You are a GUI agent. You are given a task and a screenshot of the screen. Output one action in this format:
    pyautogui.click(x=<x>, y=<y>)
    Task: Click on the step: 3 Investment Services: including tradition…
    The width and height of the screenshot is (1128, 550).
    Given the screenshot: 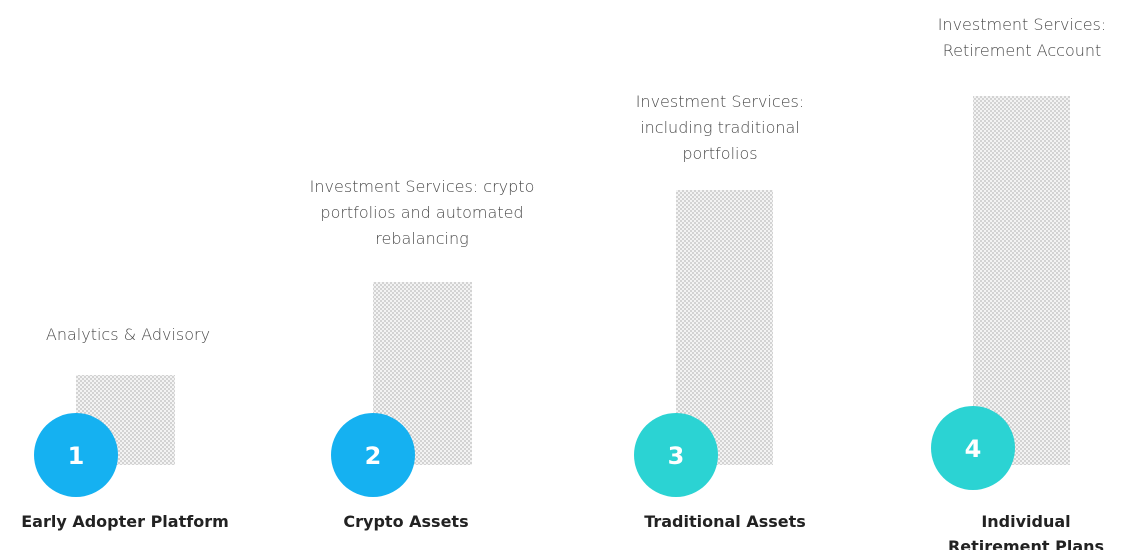 What is the action you would take?
    pyautogui.click(x=720, y=311)
    